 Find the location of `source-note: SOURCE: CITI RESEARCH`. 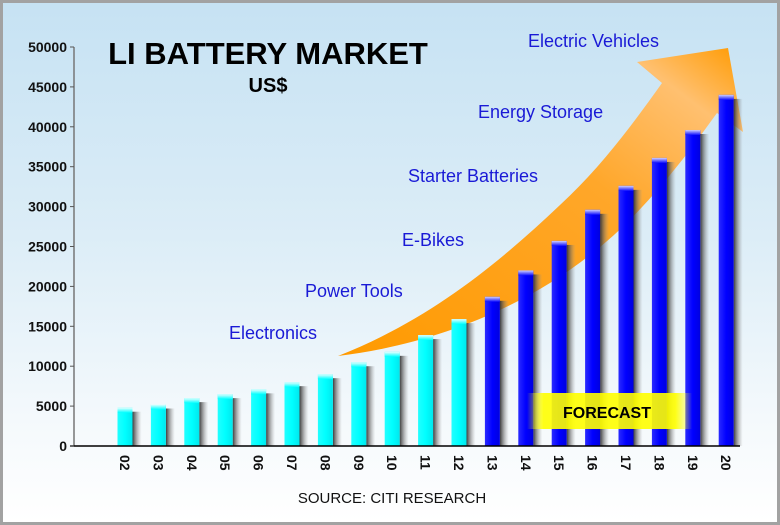

source-note: SOURCE: CITI RESEARCH is located at coordinates (392, 498).